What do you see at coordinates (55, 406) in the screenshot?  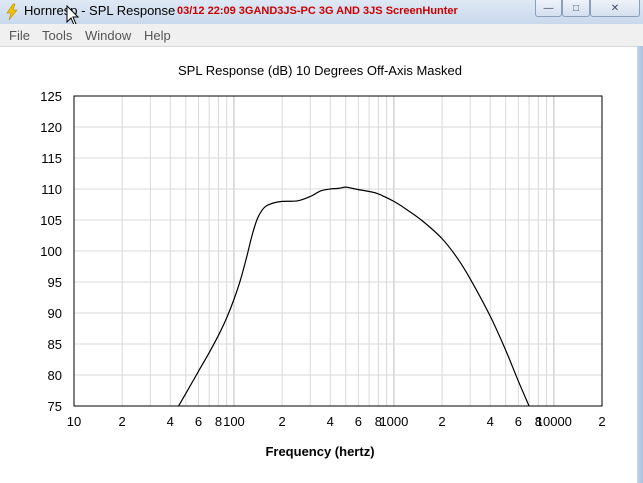 I see `y-tick-label: 75` at bounding box center [55, 406].